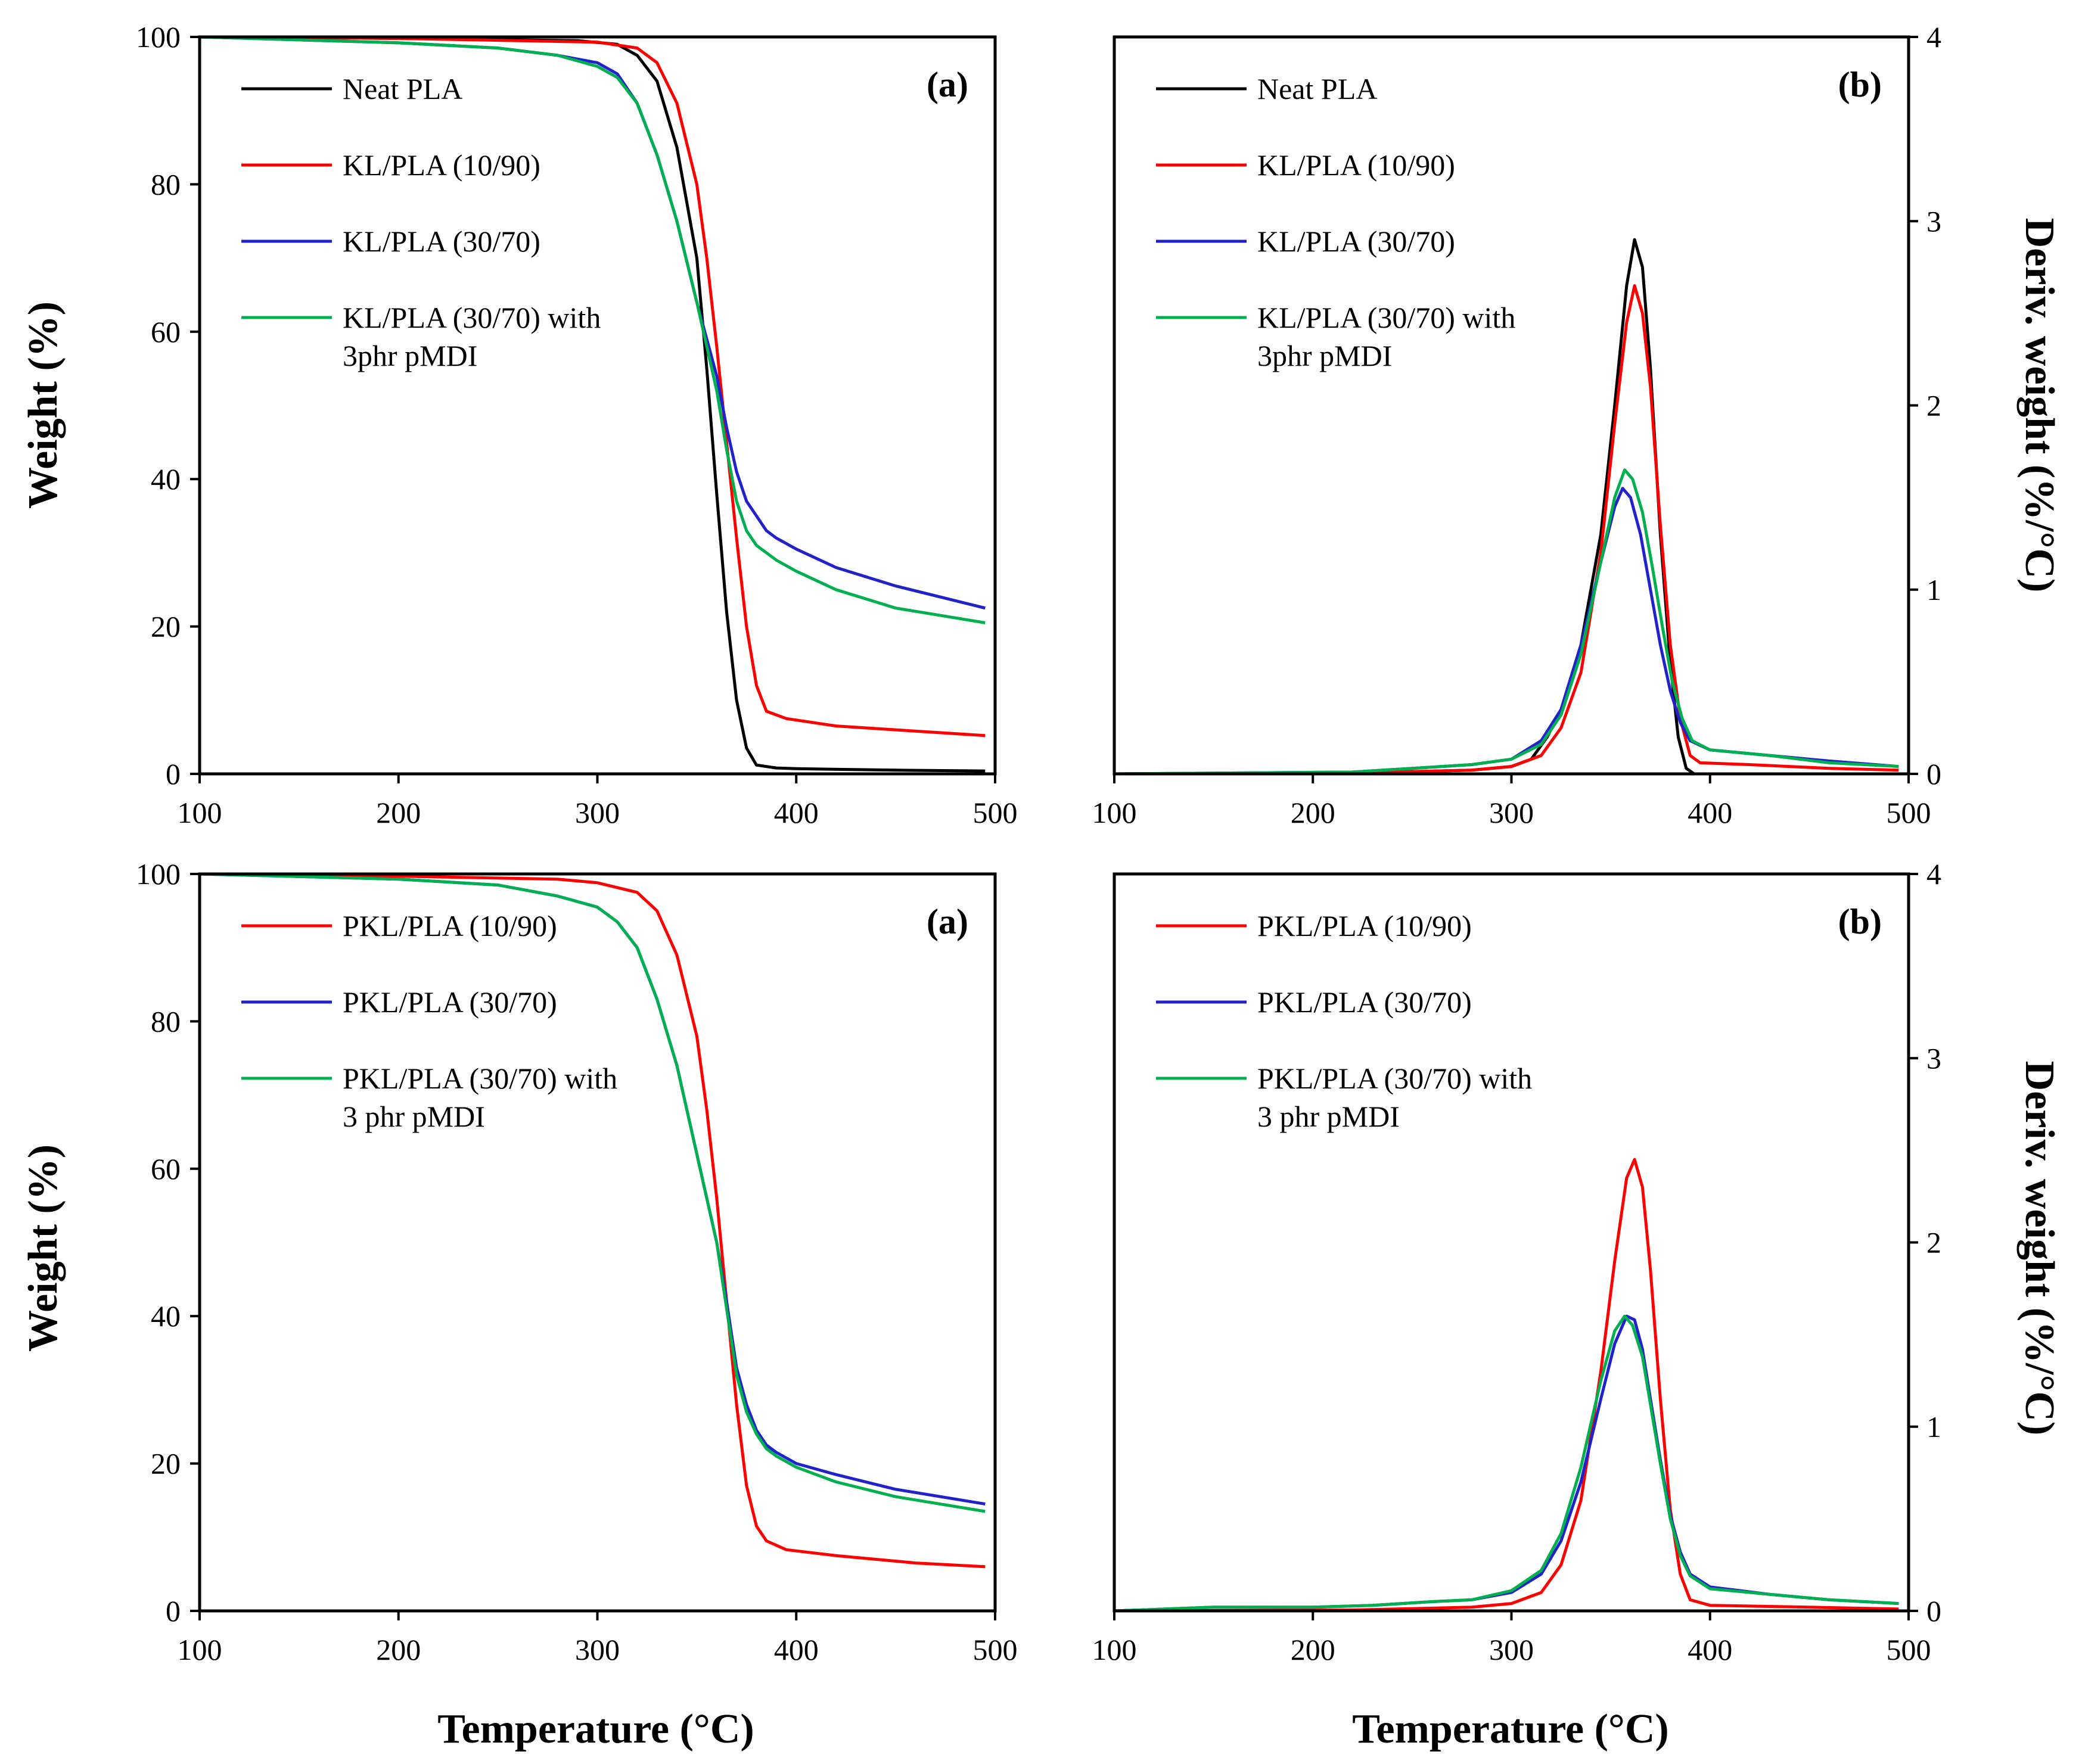  Describe the element at coordinates (1511, 1729) in the screenshot. I see `xlabel-right: Temperature (°C)` at that location.